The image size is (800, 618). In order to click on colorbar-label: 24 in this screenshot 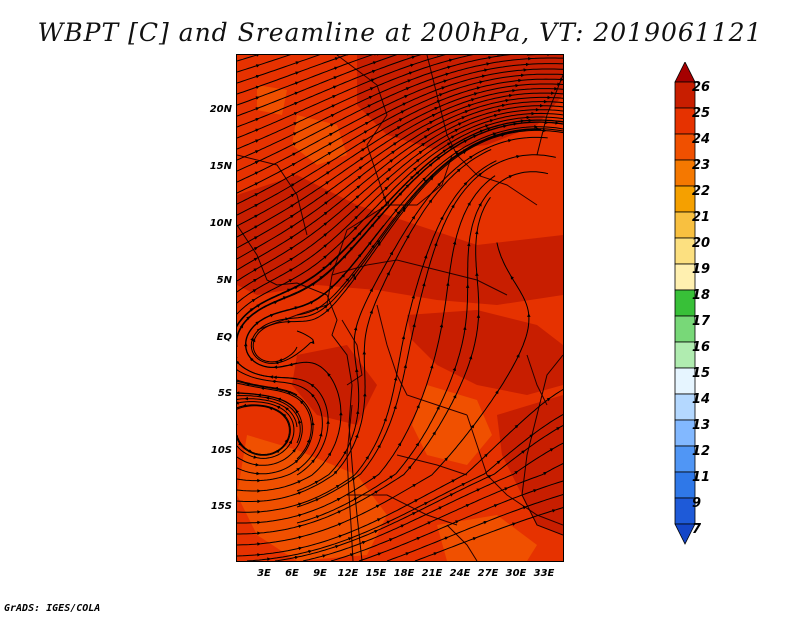, I will do `click(701, 139)`.